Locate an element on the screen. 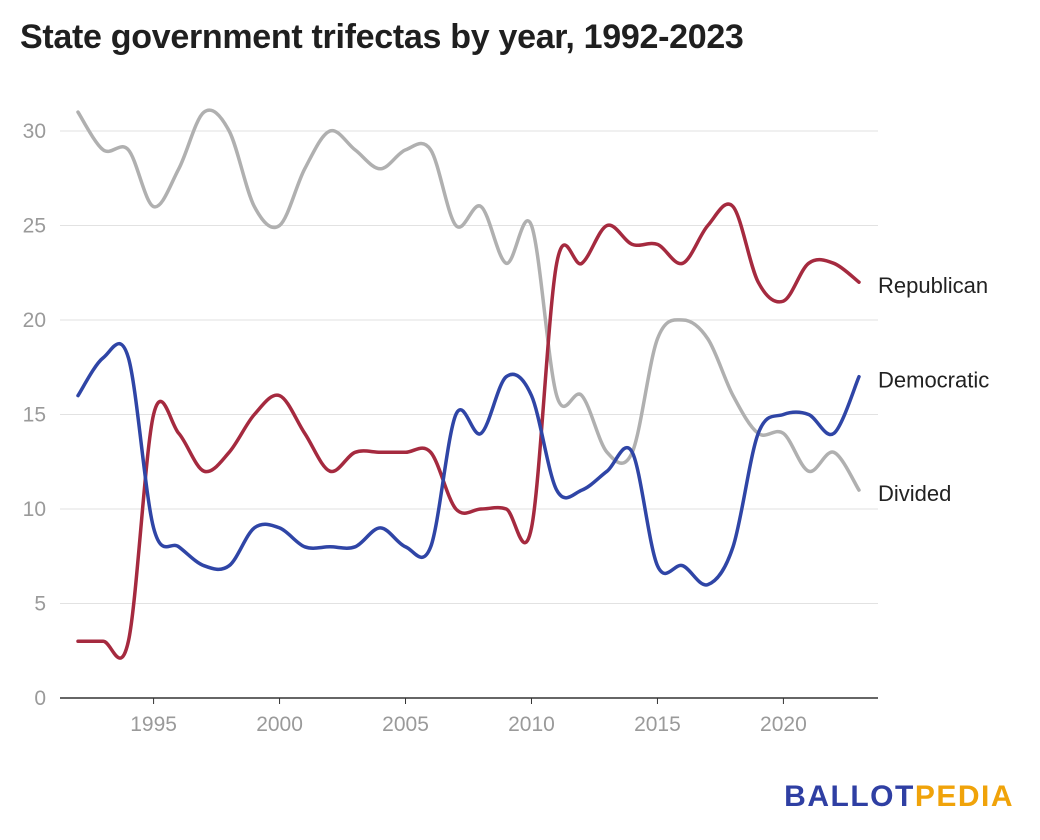  x-tick-label-1995: 1995 is located at coordinates (153, 724).